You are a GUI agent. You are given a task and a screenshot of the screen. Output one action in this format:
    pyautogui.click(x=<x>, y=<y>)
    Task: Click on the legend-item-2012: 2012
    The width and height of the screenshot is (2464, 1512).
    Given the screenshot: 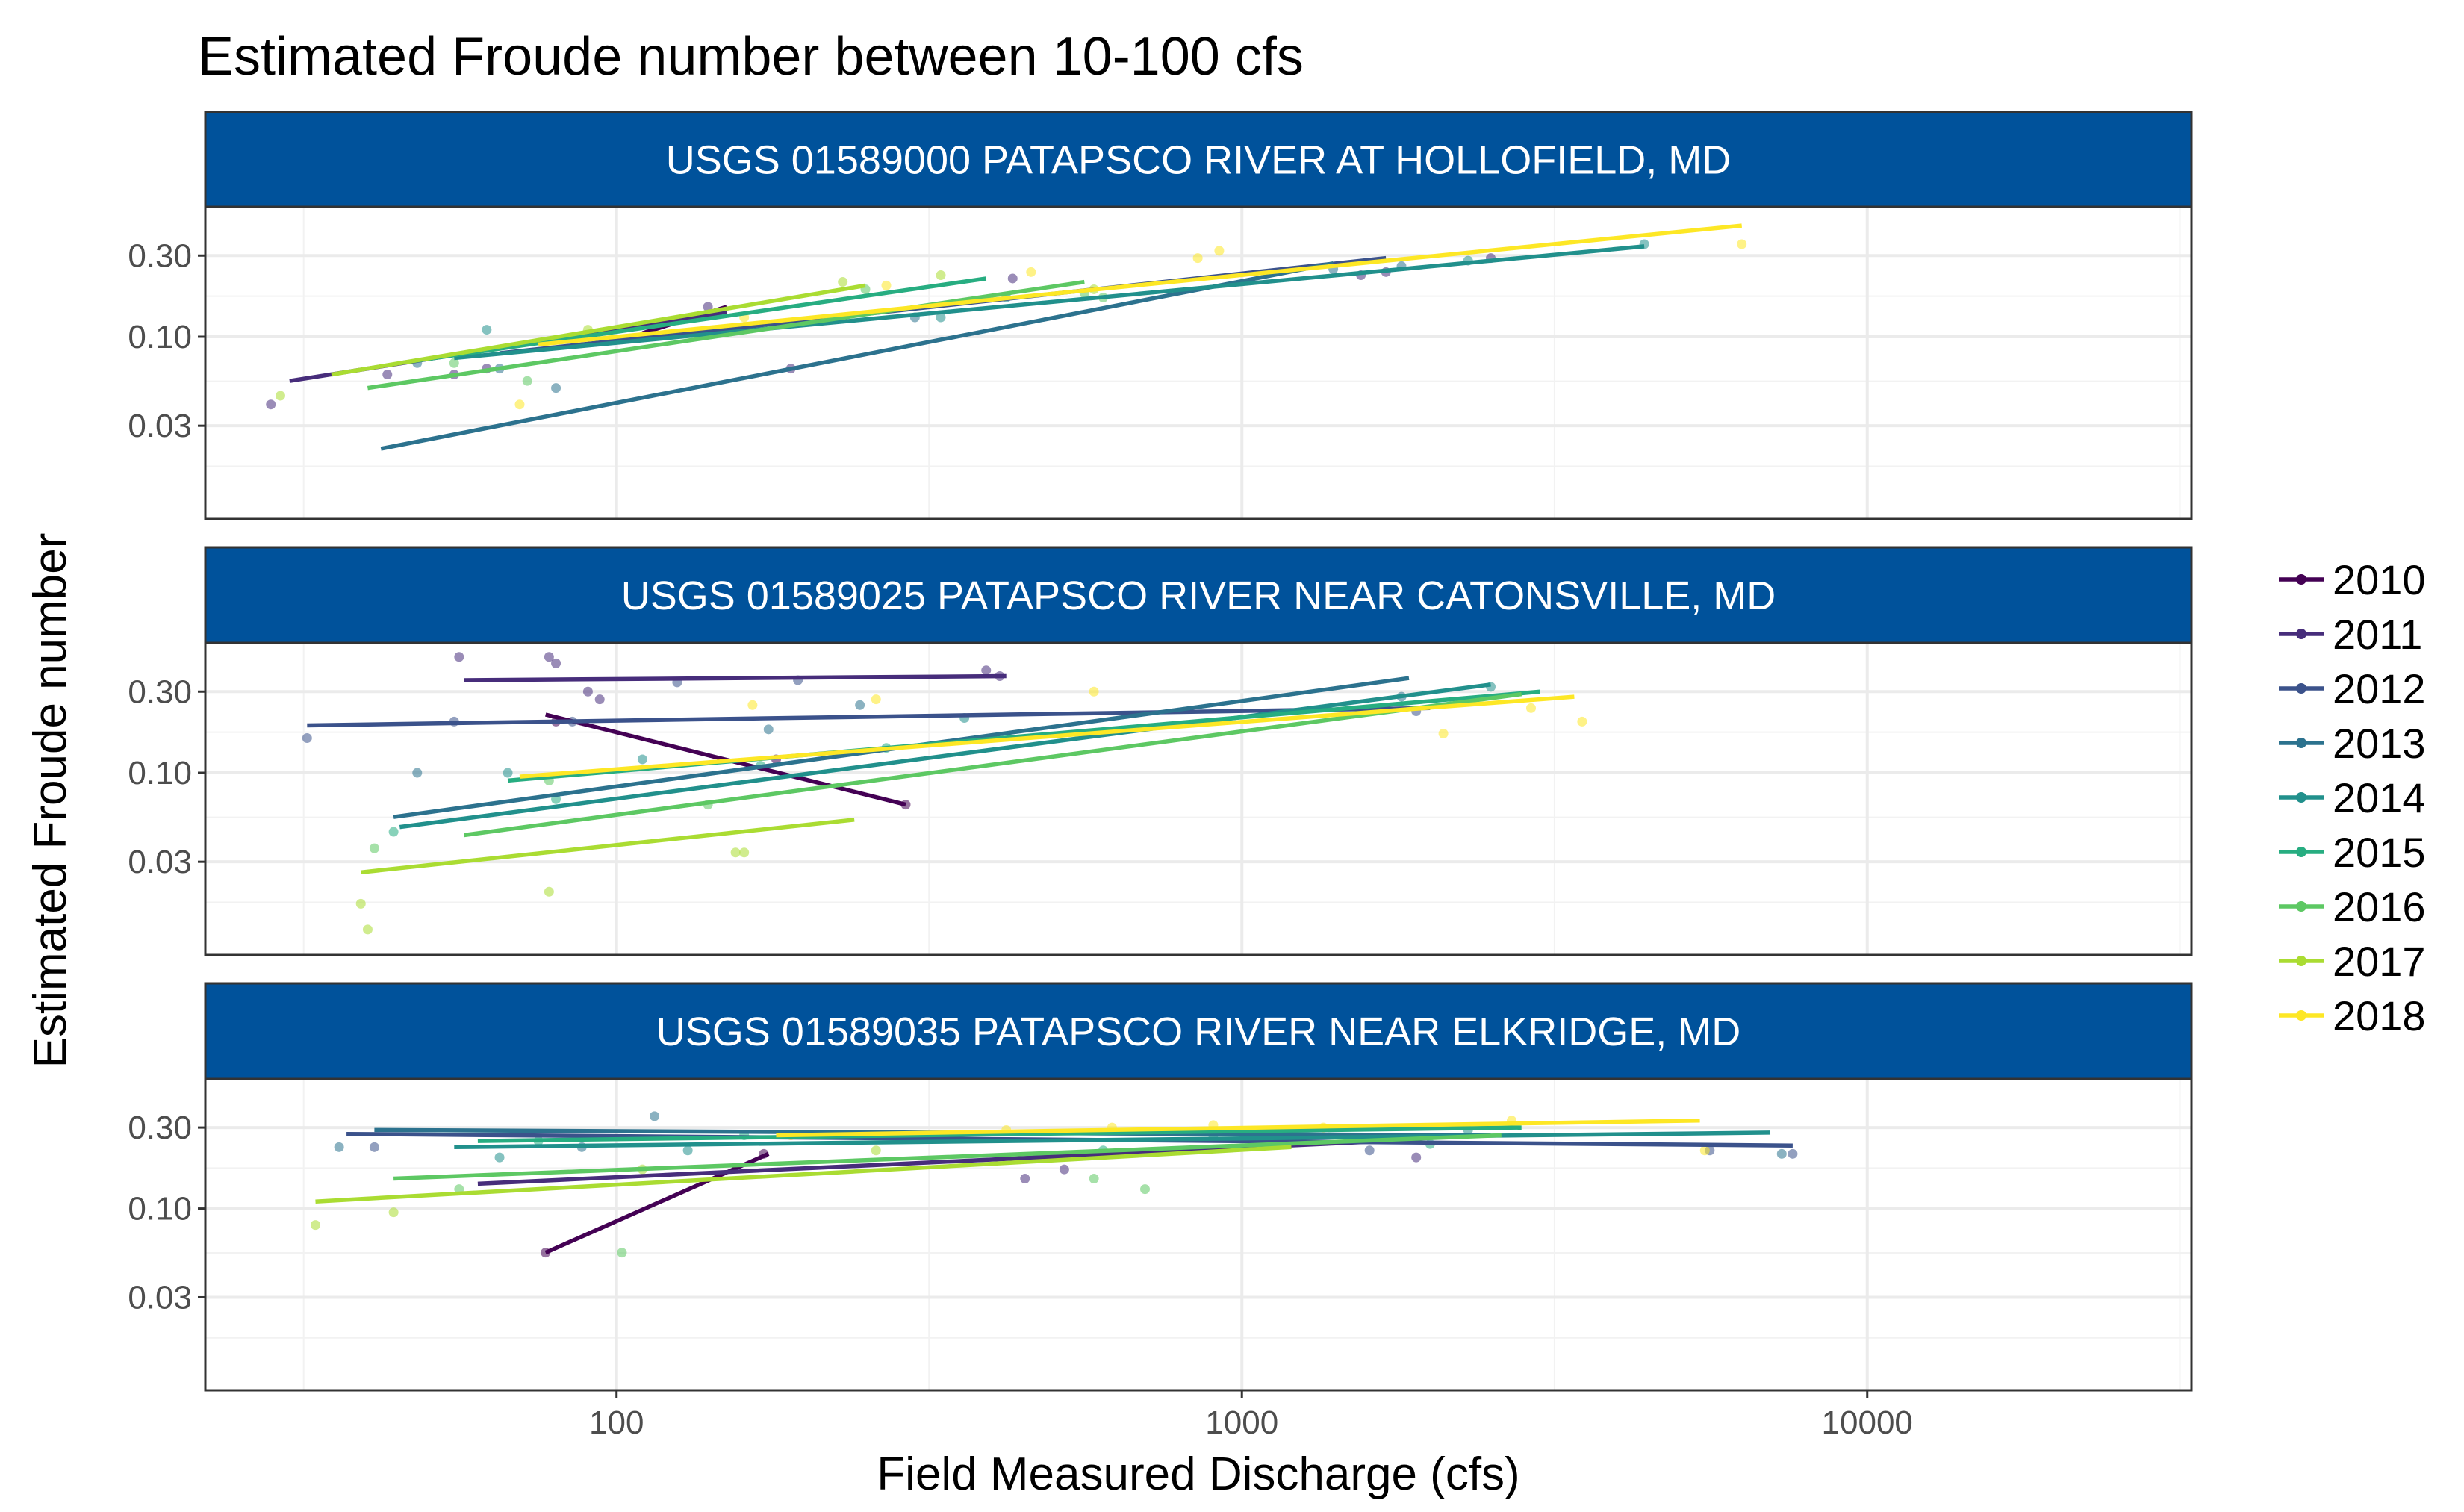 What is the action you would take?
    pyautogui.click(x=2352, y=688)
    